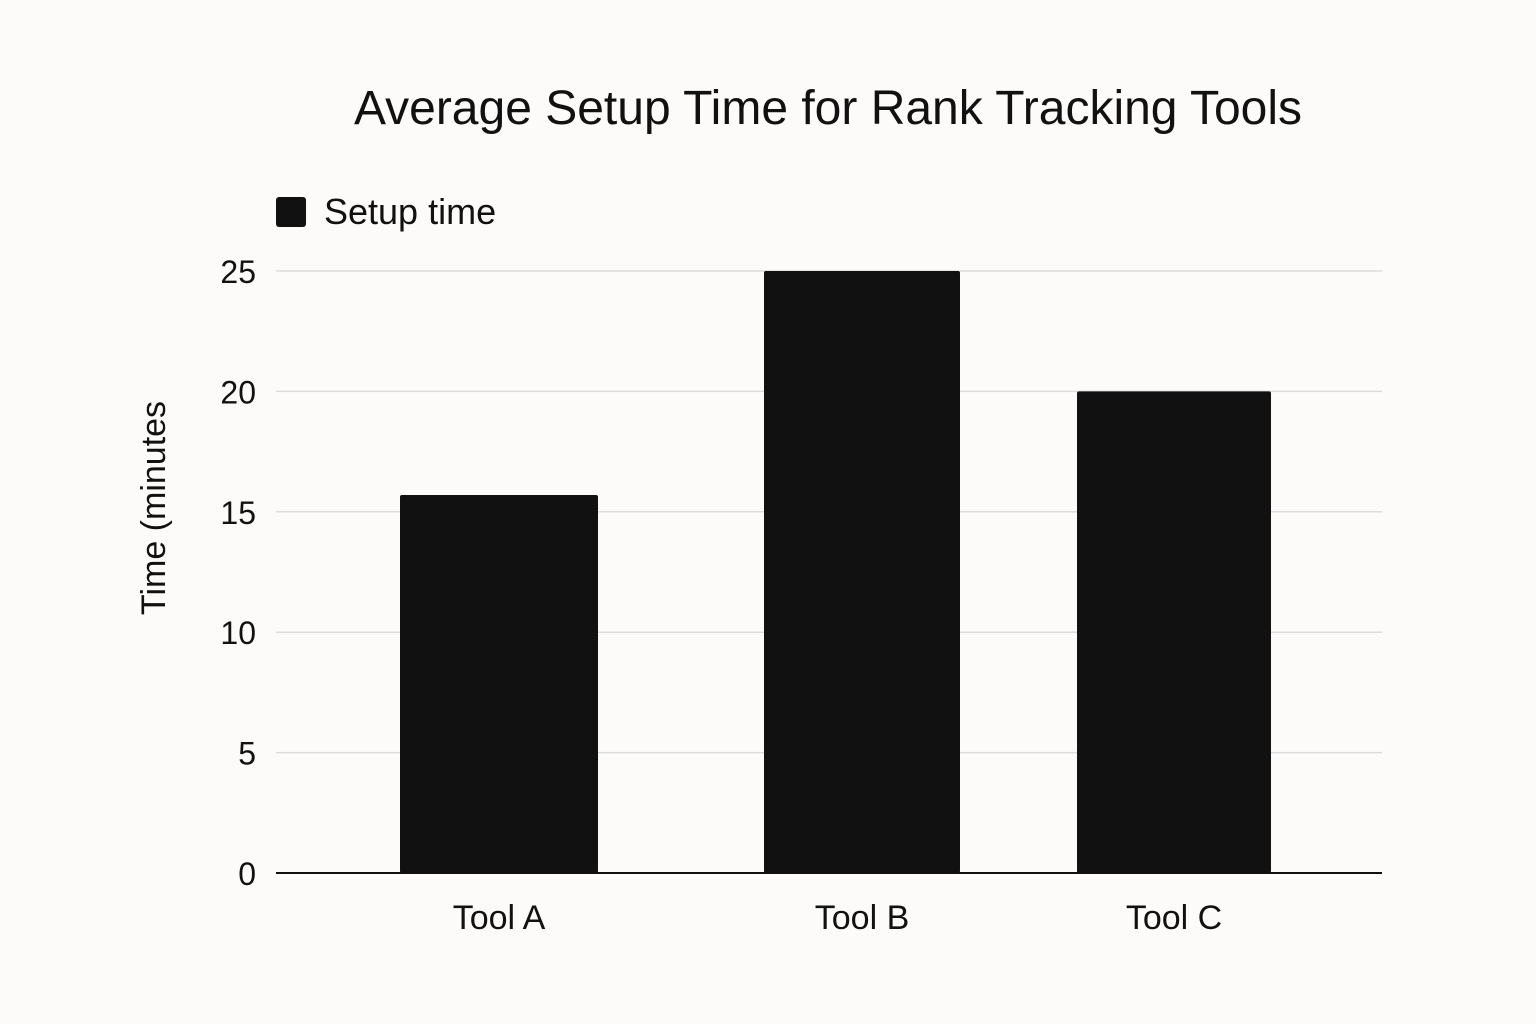 This screenshot has height=1024, width=1536. I want to click on bar-tool-b, so click(862, 572).